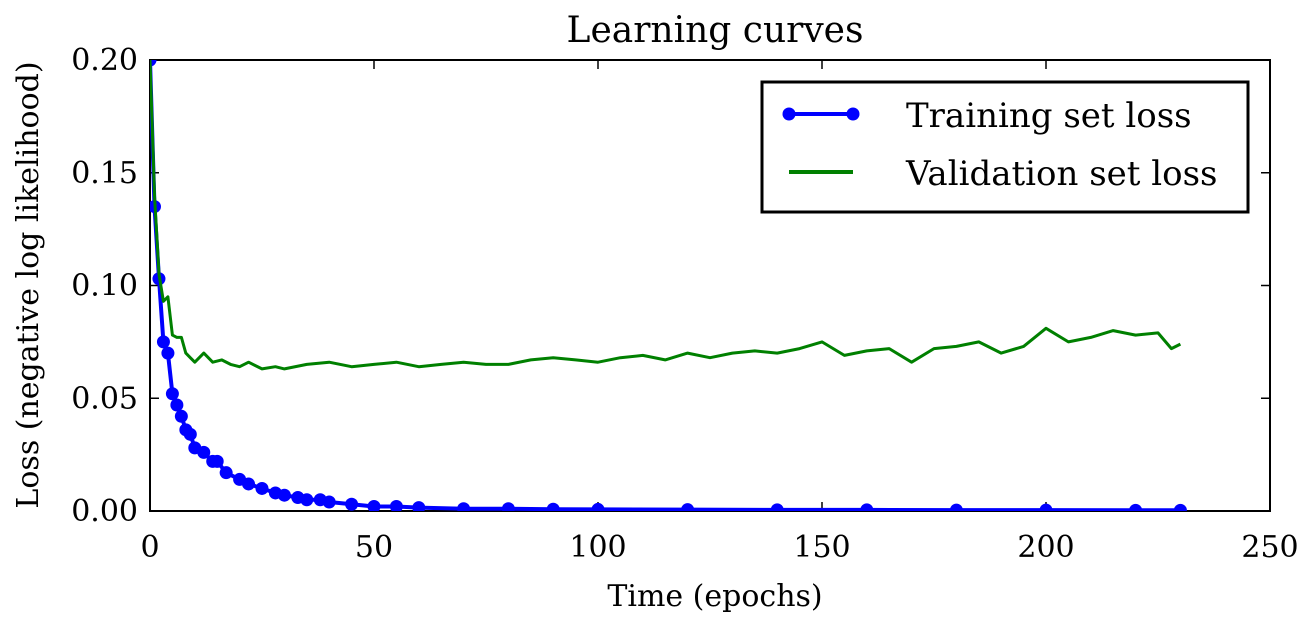 The width and height of the screenshot is (1313, 617). What do you see at coordinates (104, 286) in the screenshot?
I see `y-tick-label: 0.10` at bounding box center [104, 286].